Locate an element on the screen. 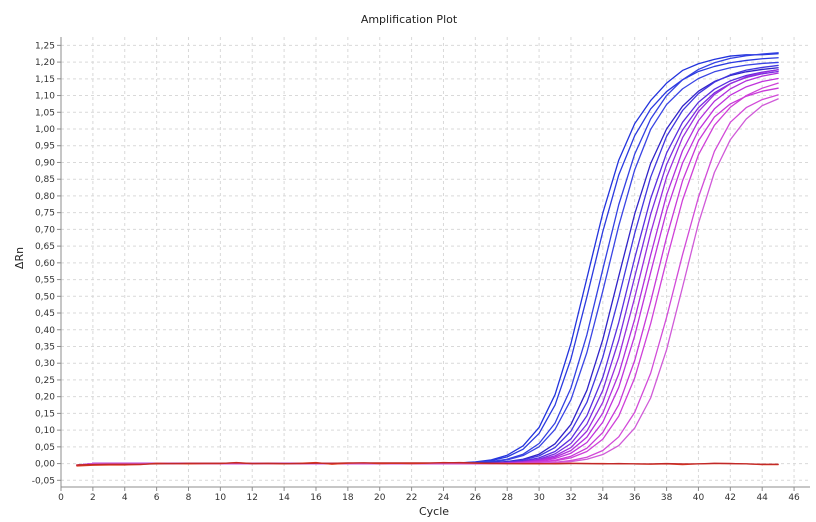 The image size is (816, 522). y-tick-label: 0,20 is located at coordinates (45, 398).